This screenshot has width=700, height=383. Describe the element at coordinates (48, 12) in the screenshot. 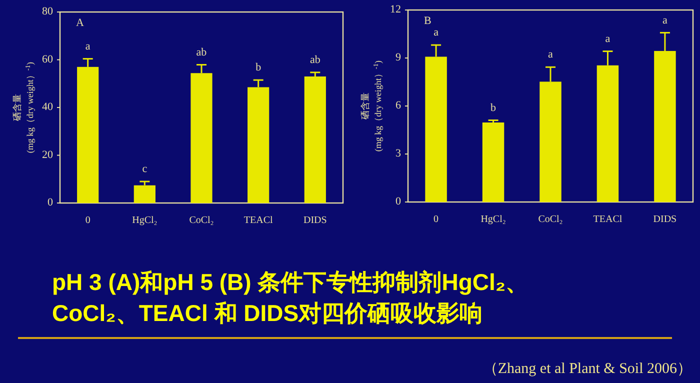

I see `y-tick-label: 80` at that location.